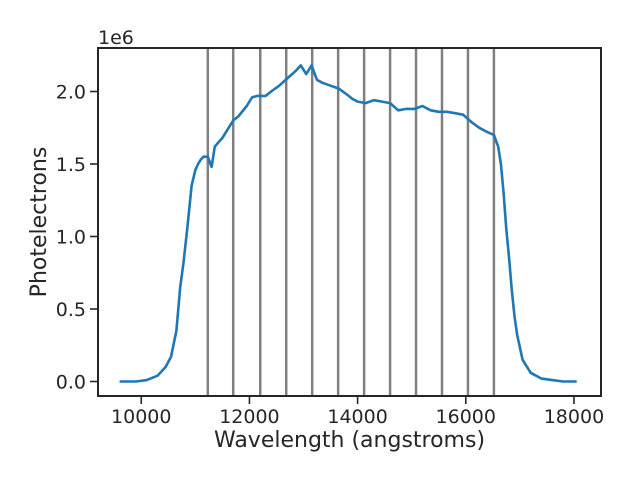 This screenshot has width=640, height=480. I want to click on y-axis-label: Photelectrons, so click(39, 222).